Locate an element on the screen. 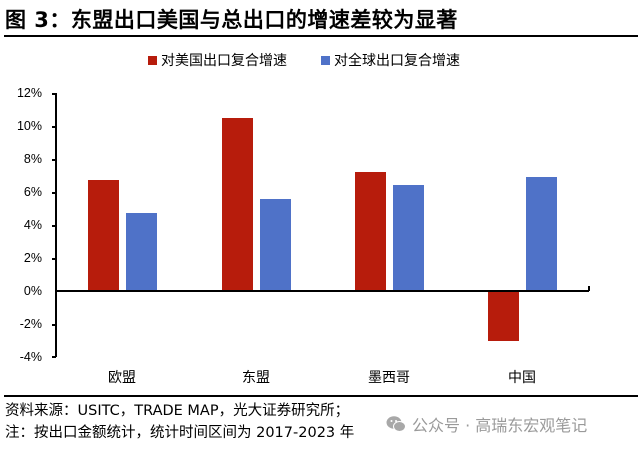  x-category-label: 东盟 is located at coordinates (256, 378).